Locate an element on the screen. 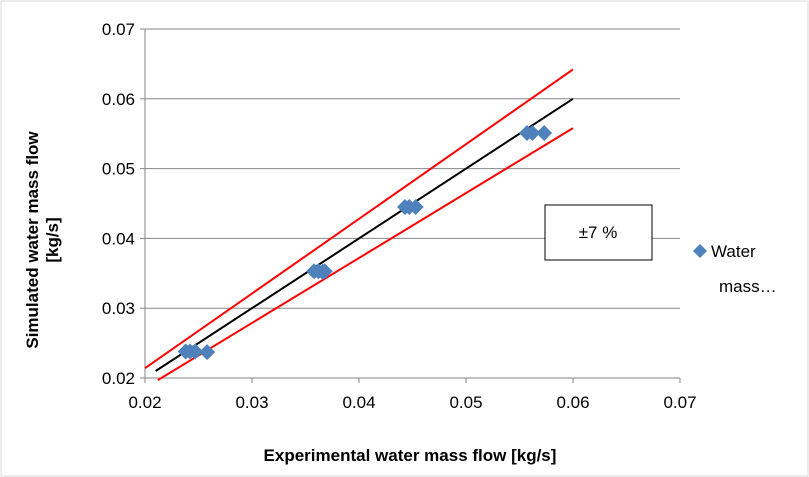  x-axis-title: Experimental water mass flow [kg/s] is located at coordinates (410, 455).